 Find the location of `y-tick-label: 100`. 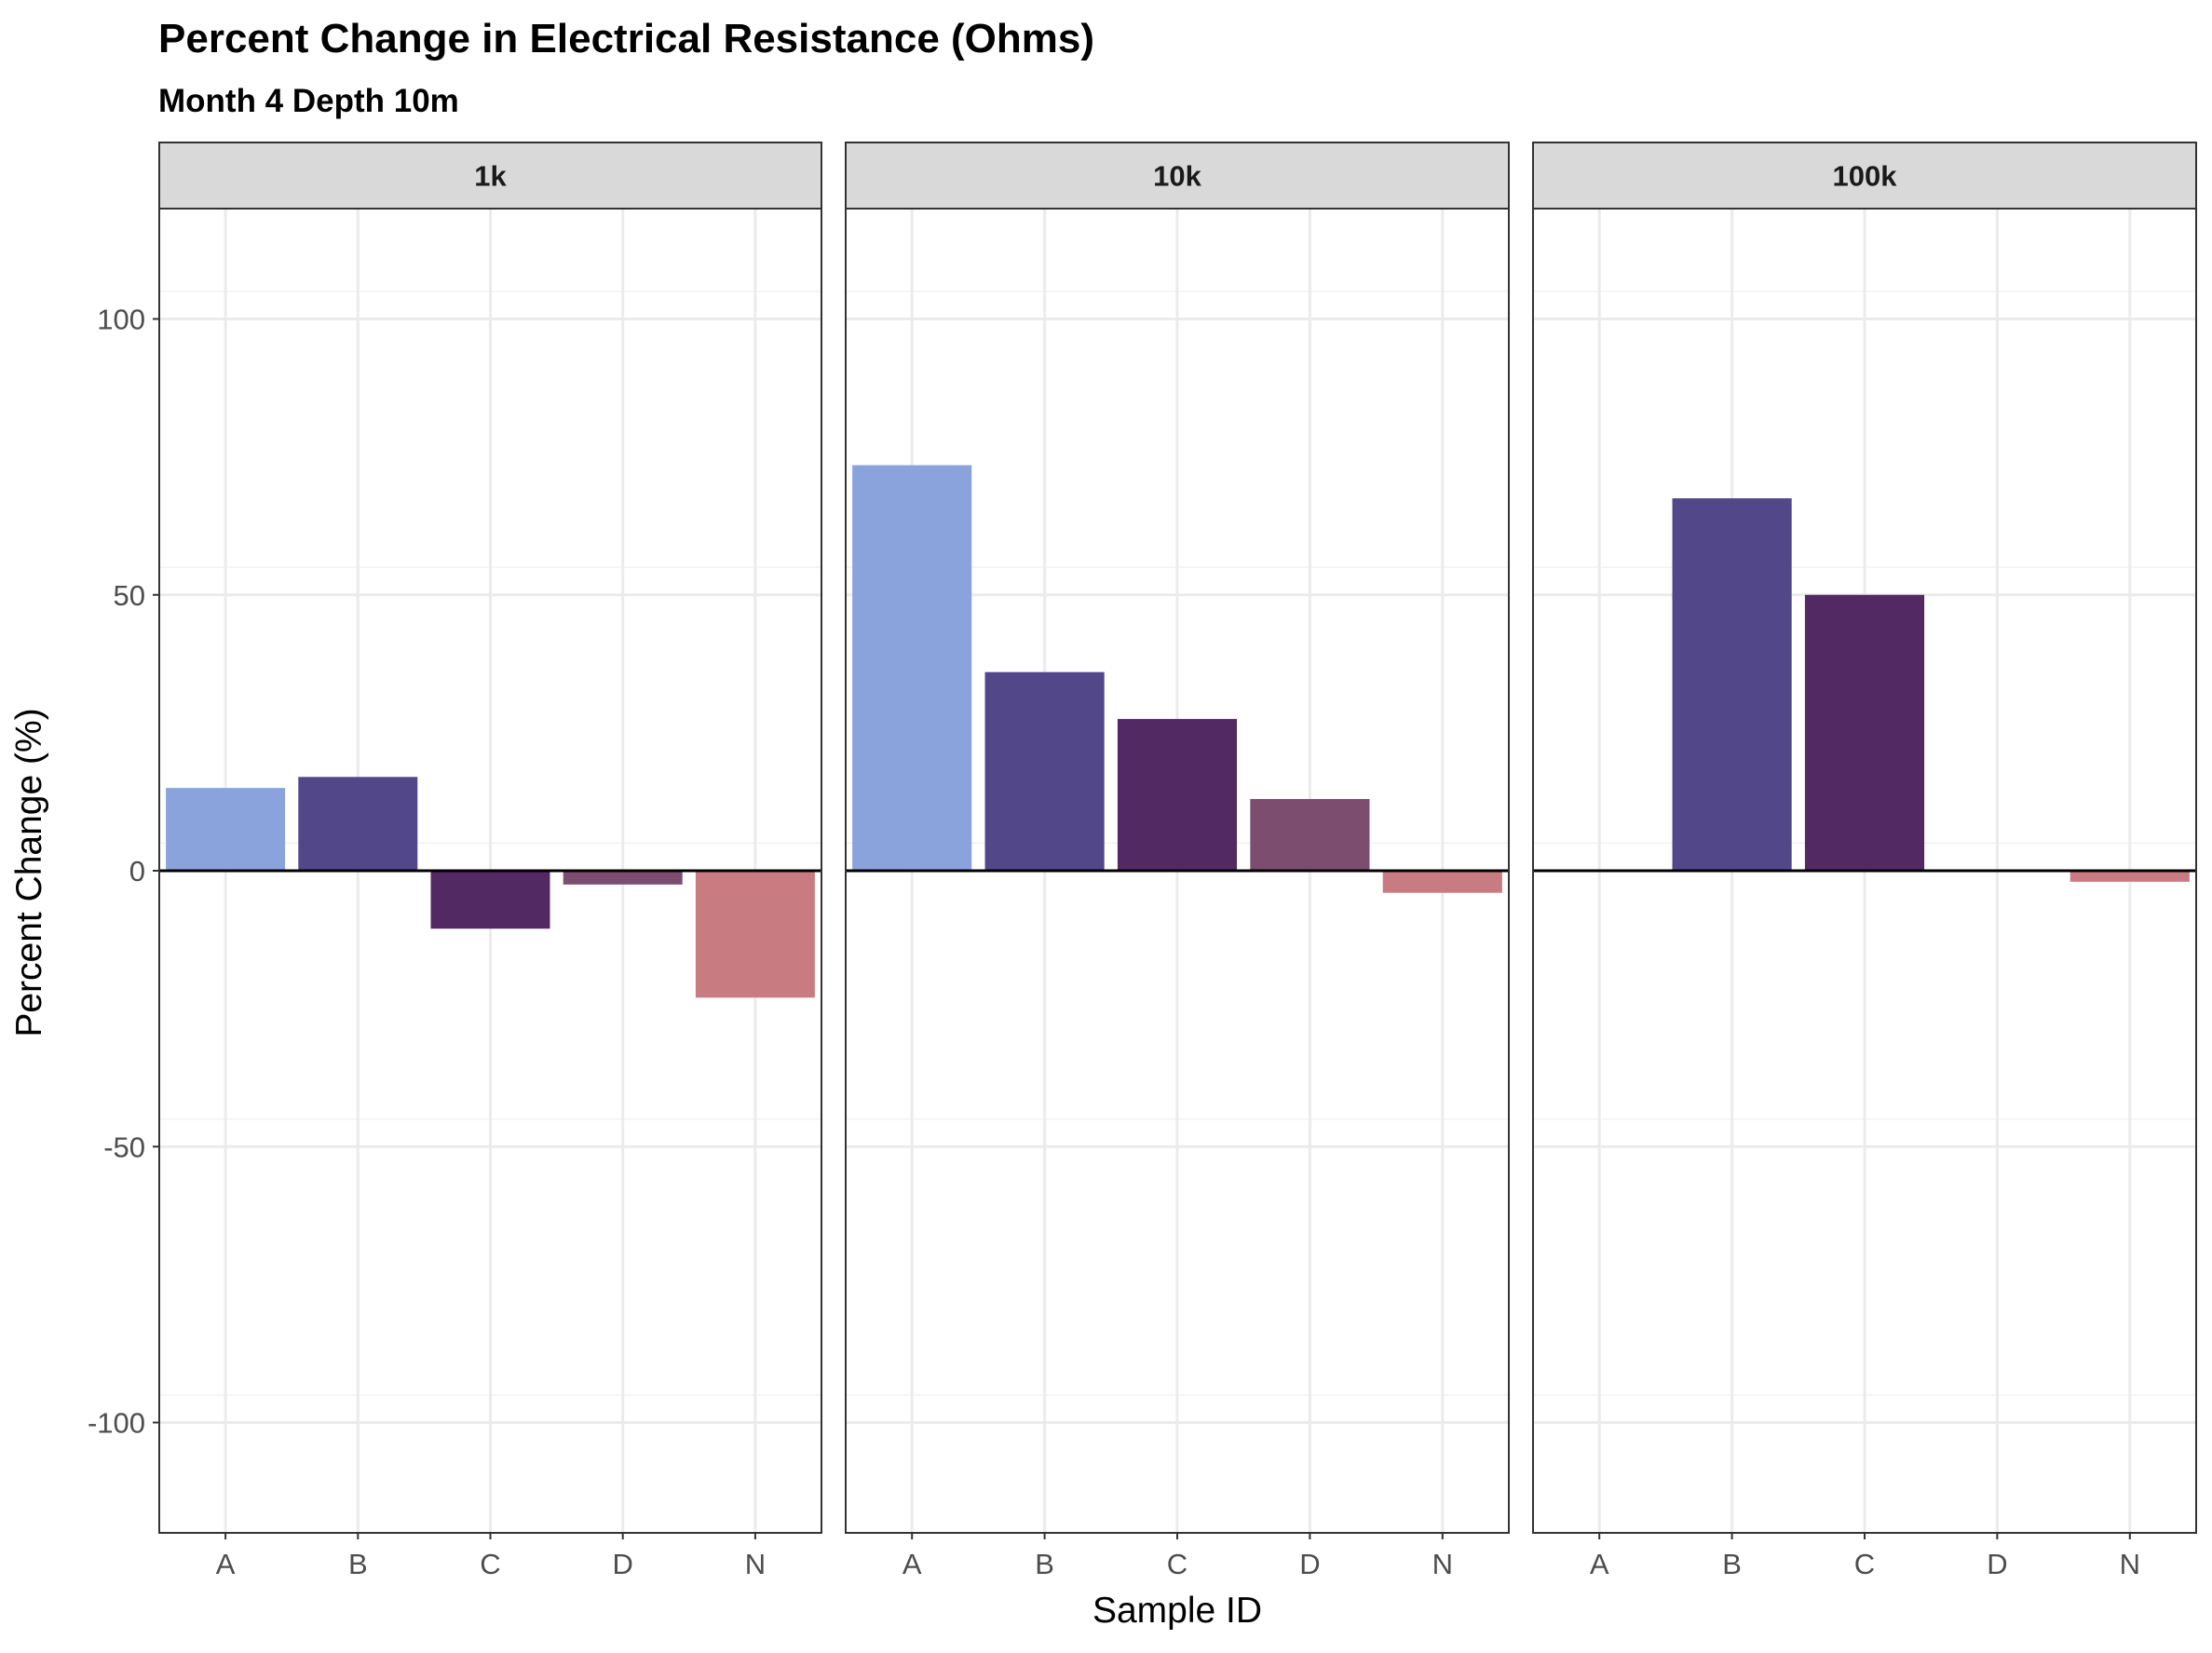

y-tick-label: 100 is located at coordinates (121, 320).